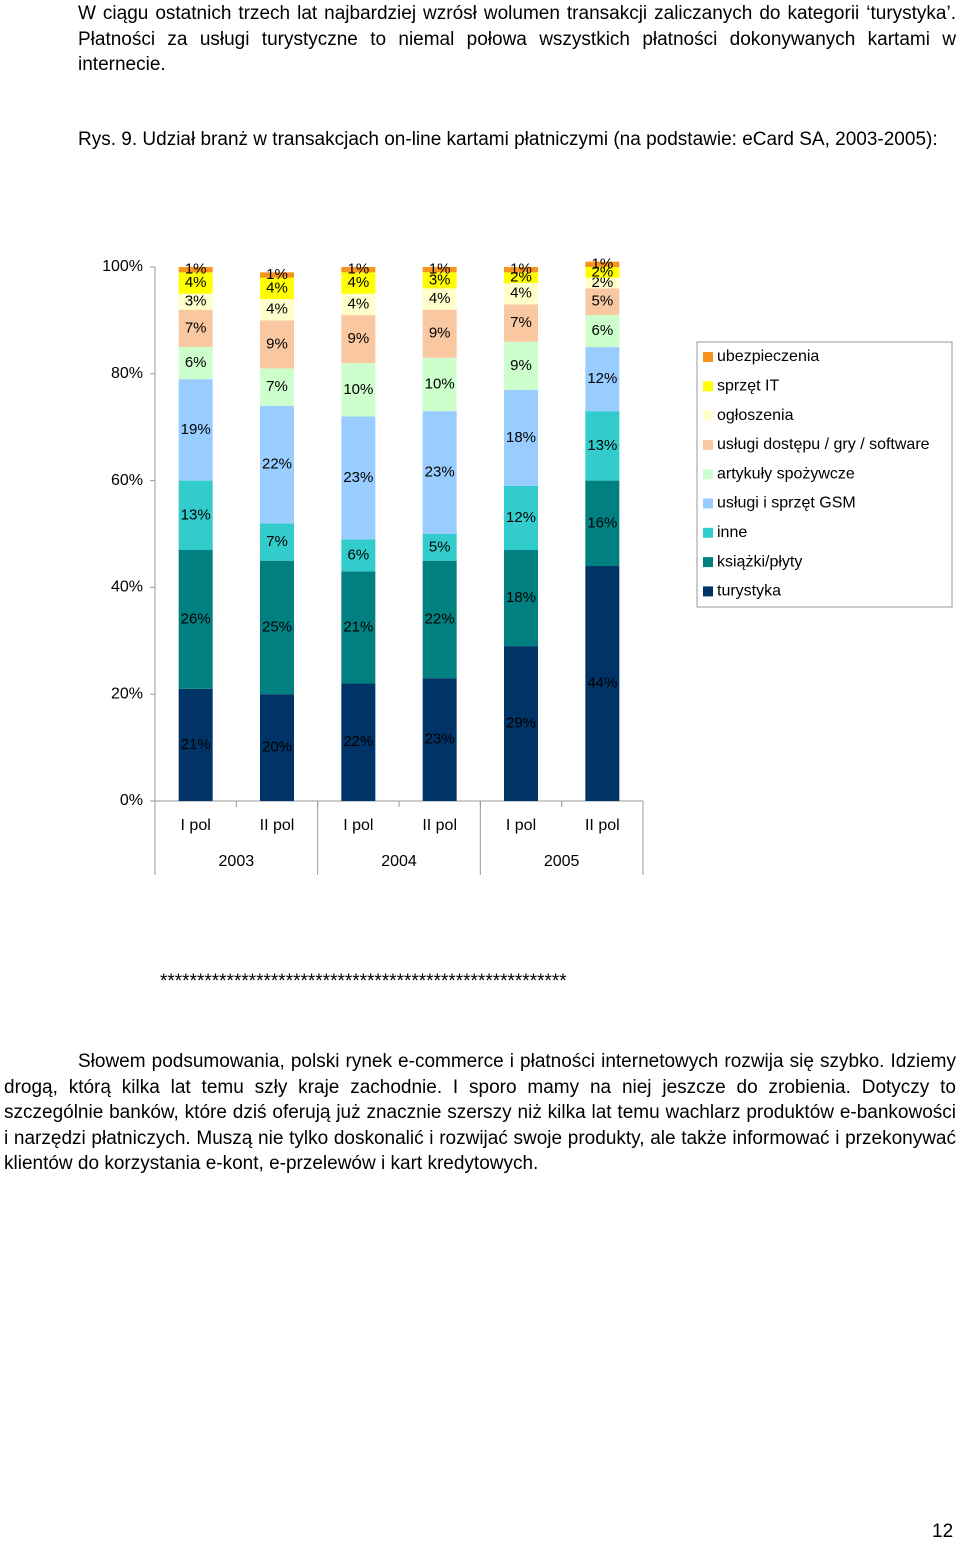  Describe the element at coordinates (943, 1531) in the screenshot. I see `page-number: 12` at that location.